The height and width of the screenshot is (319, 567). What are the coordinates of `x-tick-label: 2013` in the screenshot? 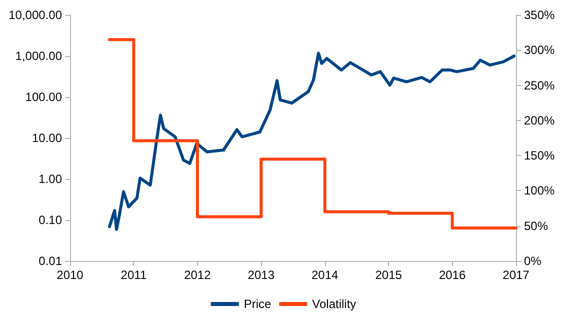 It's located at (261, 275).